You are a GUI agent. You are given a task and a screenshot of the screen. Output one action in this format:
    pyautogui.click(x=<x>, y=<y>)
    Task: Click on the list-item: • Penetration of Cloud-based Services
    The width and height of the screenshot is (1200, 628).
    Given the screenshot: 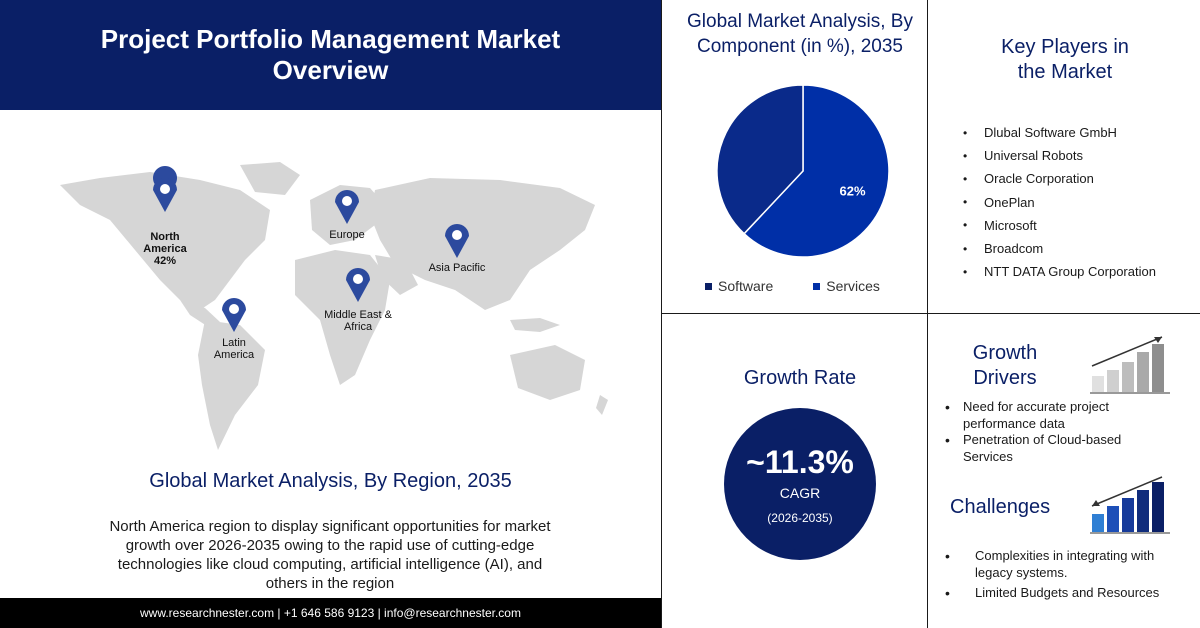 What is the action you would take?
    pyautogui.click(x=1033, y=448)
    